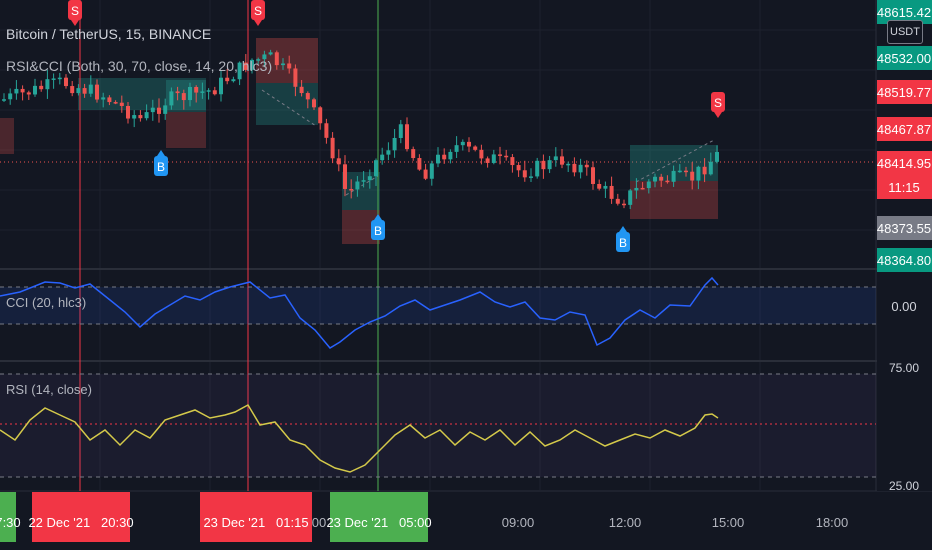 The image size is (932, 550). I want to click on currency-button: USDT, so click(905, 32).